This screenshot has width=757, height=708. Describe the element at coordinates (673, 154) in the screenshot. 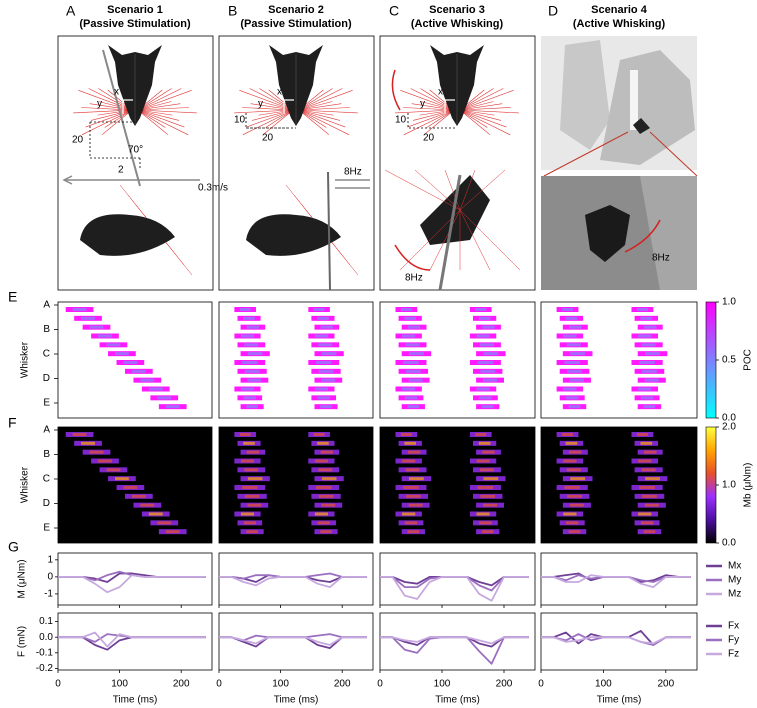

I see `zoom-line` at that location.